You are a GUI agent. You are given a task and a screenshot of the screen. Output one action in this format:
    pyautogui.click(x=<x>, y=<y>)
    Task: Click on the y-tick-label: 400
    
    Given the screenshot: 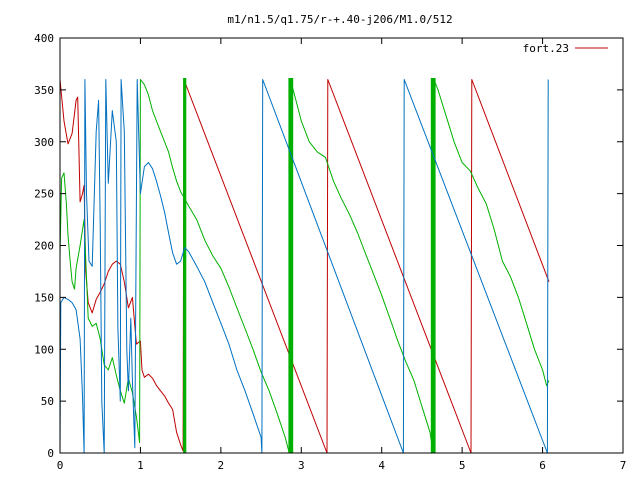 What is the action you would take?
    pyautogui.click(x=44, y=38)
    